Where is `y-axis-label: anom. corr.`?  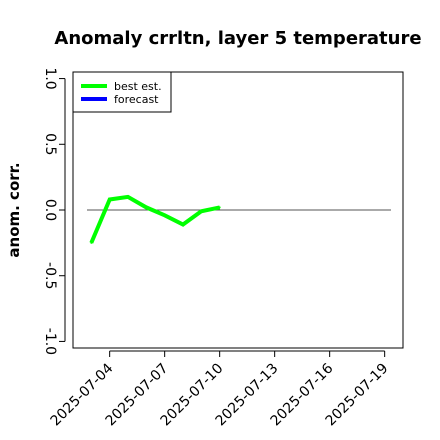 y-axis-label: anom. corr. is located at coordinates (14, 209).